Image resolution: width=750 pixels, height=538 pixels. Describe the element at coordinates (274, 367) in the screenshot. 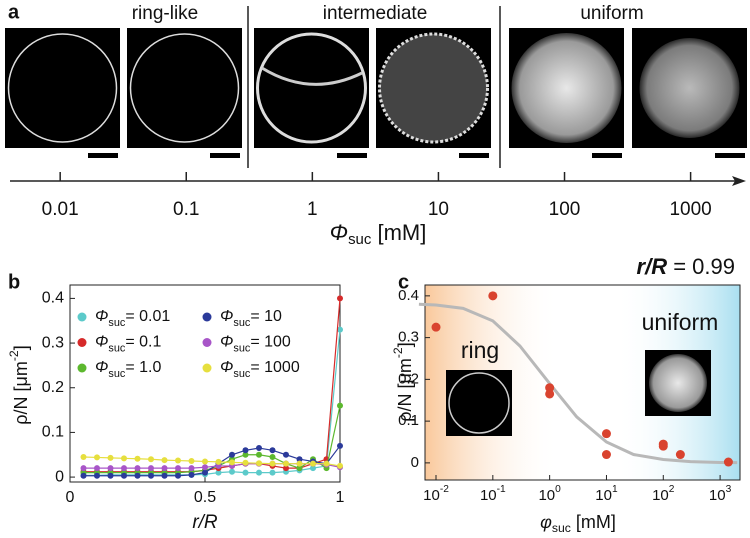

I see `legend-entry-part: = 1000` at that location.